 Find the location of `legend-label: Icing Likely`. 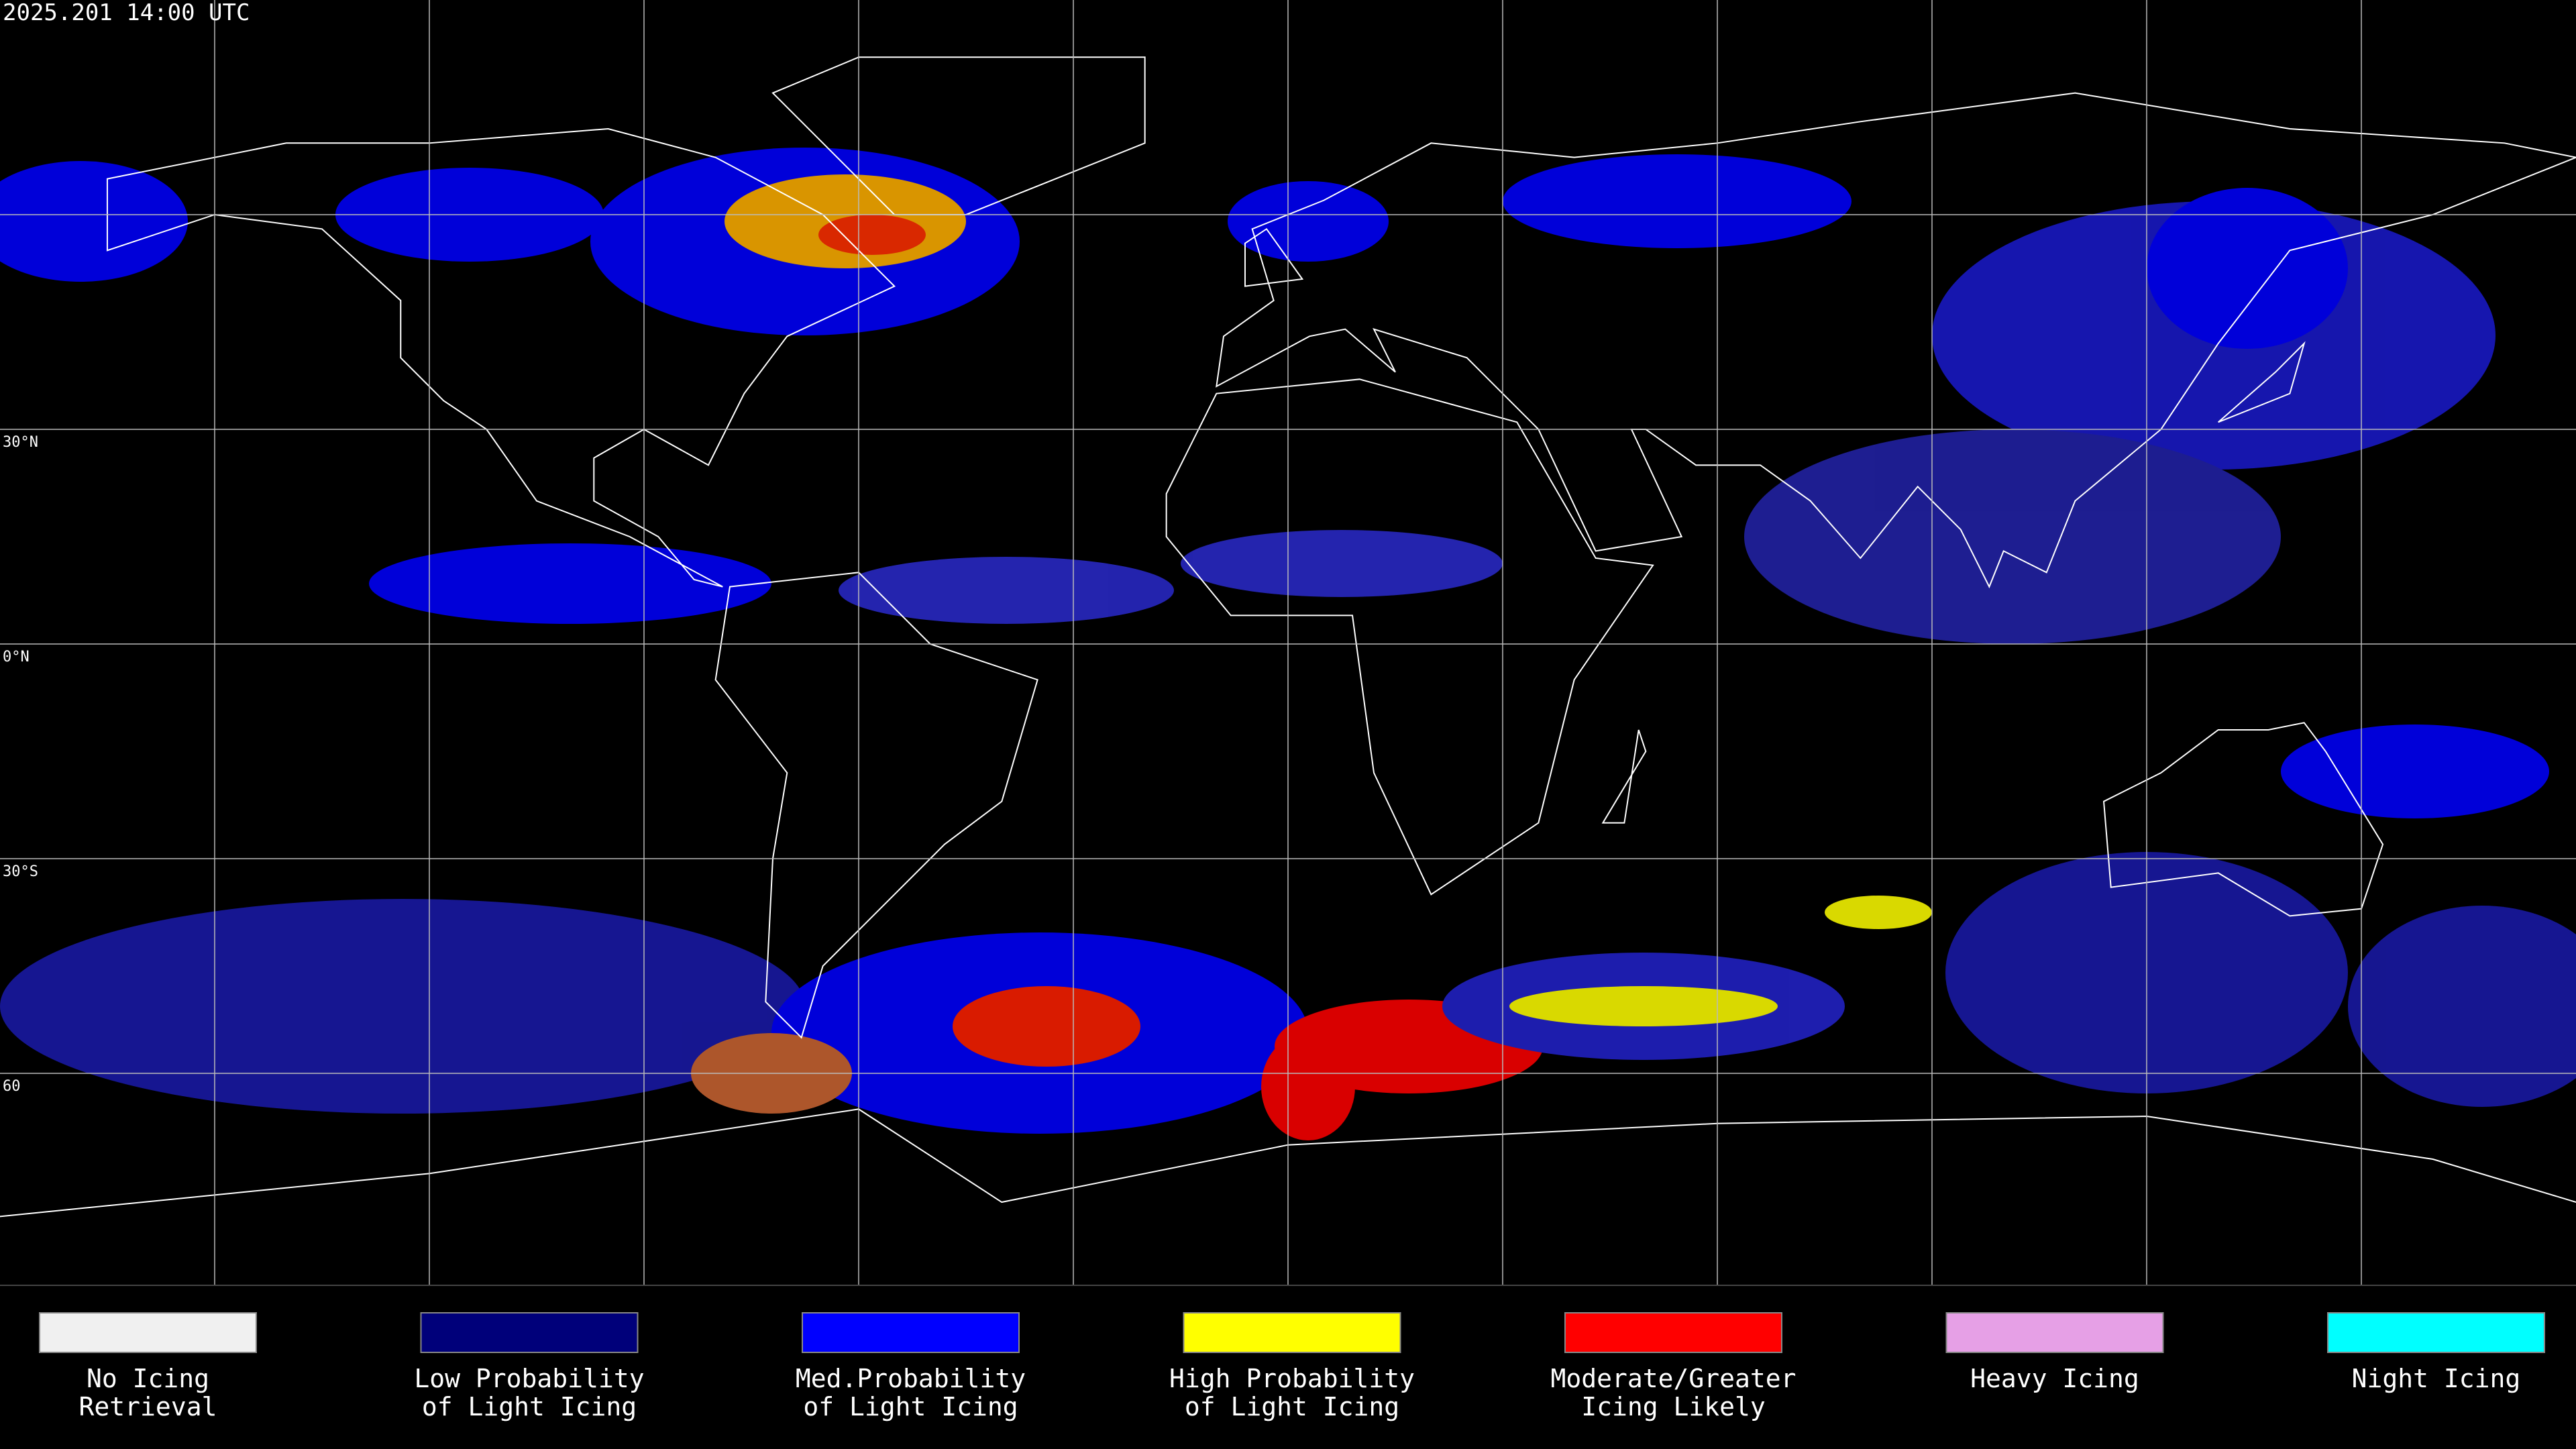

legend-label: Icing Likely is located at coordinates (1673, 1406).